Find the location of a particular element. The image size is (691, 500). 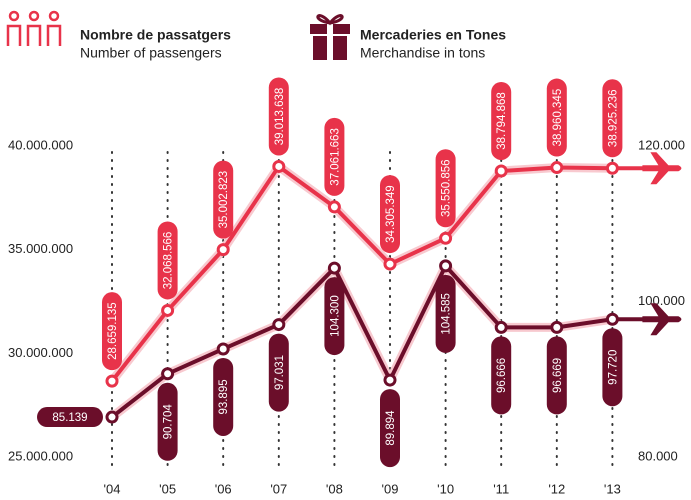

value-label: 104.585 is located at coordinates (445, 313).